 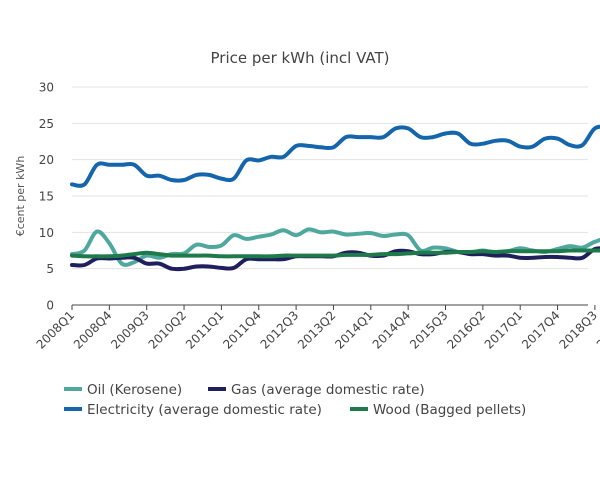 I want to click on x-tick-label: 2018Q3, so click(x=578, y=330).